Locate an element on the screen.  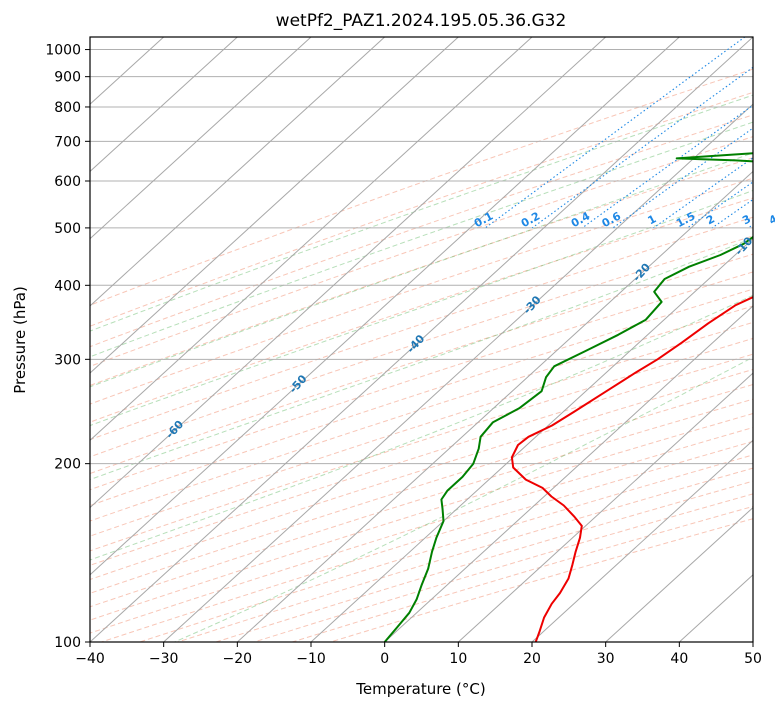
mixing-ratio-label: 4 is located at coordinates (771, 219).